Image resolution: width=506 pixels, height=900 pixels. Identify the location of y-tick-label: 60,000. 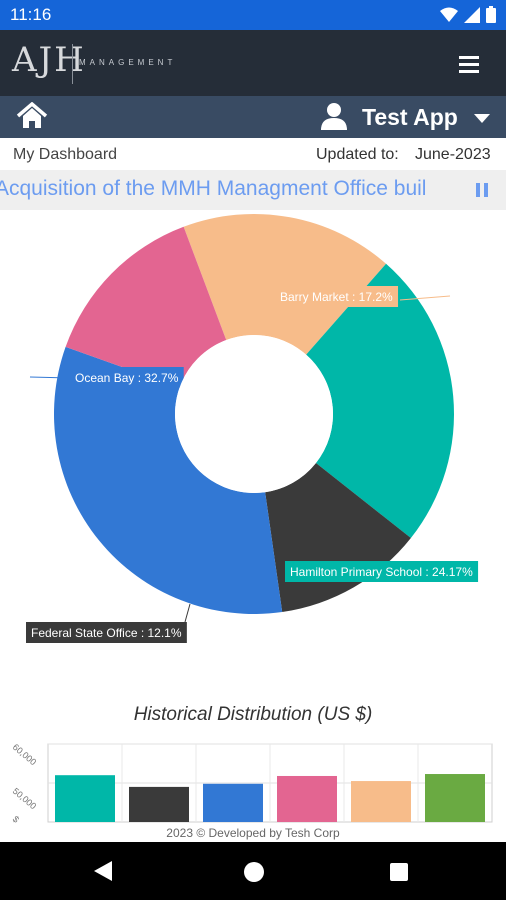
(25, 754).